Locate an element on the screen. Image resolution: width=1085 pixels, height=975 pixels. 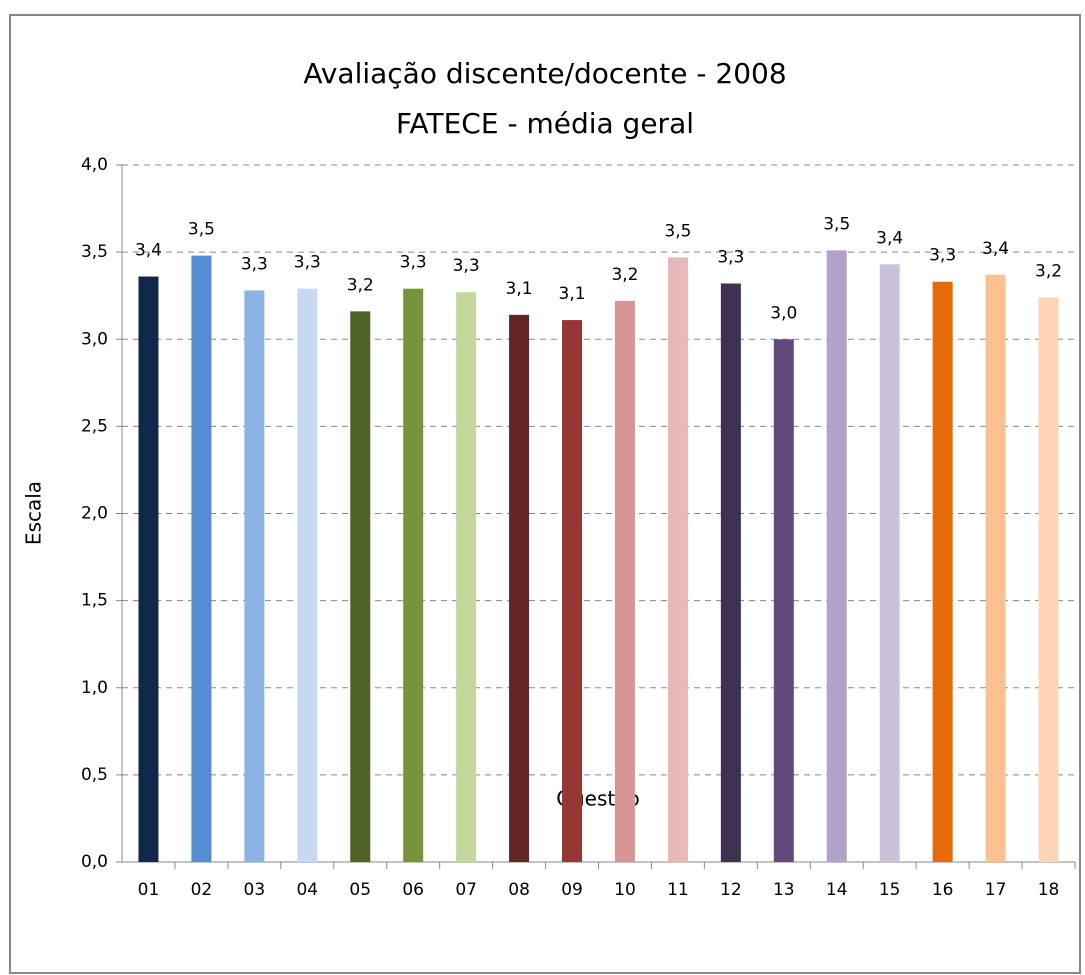
y-tick-label: 1,0 is located at coordinates (94, 688).